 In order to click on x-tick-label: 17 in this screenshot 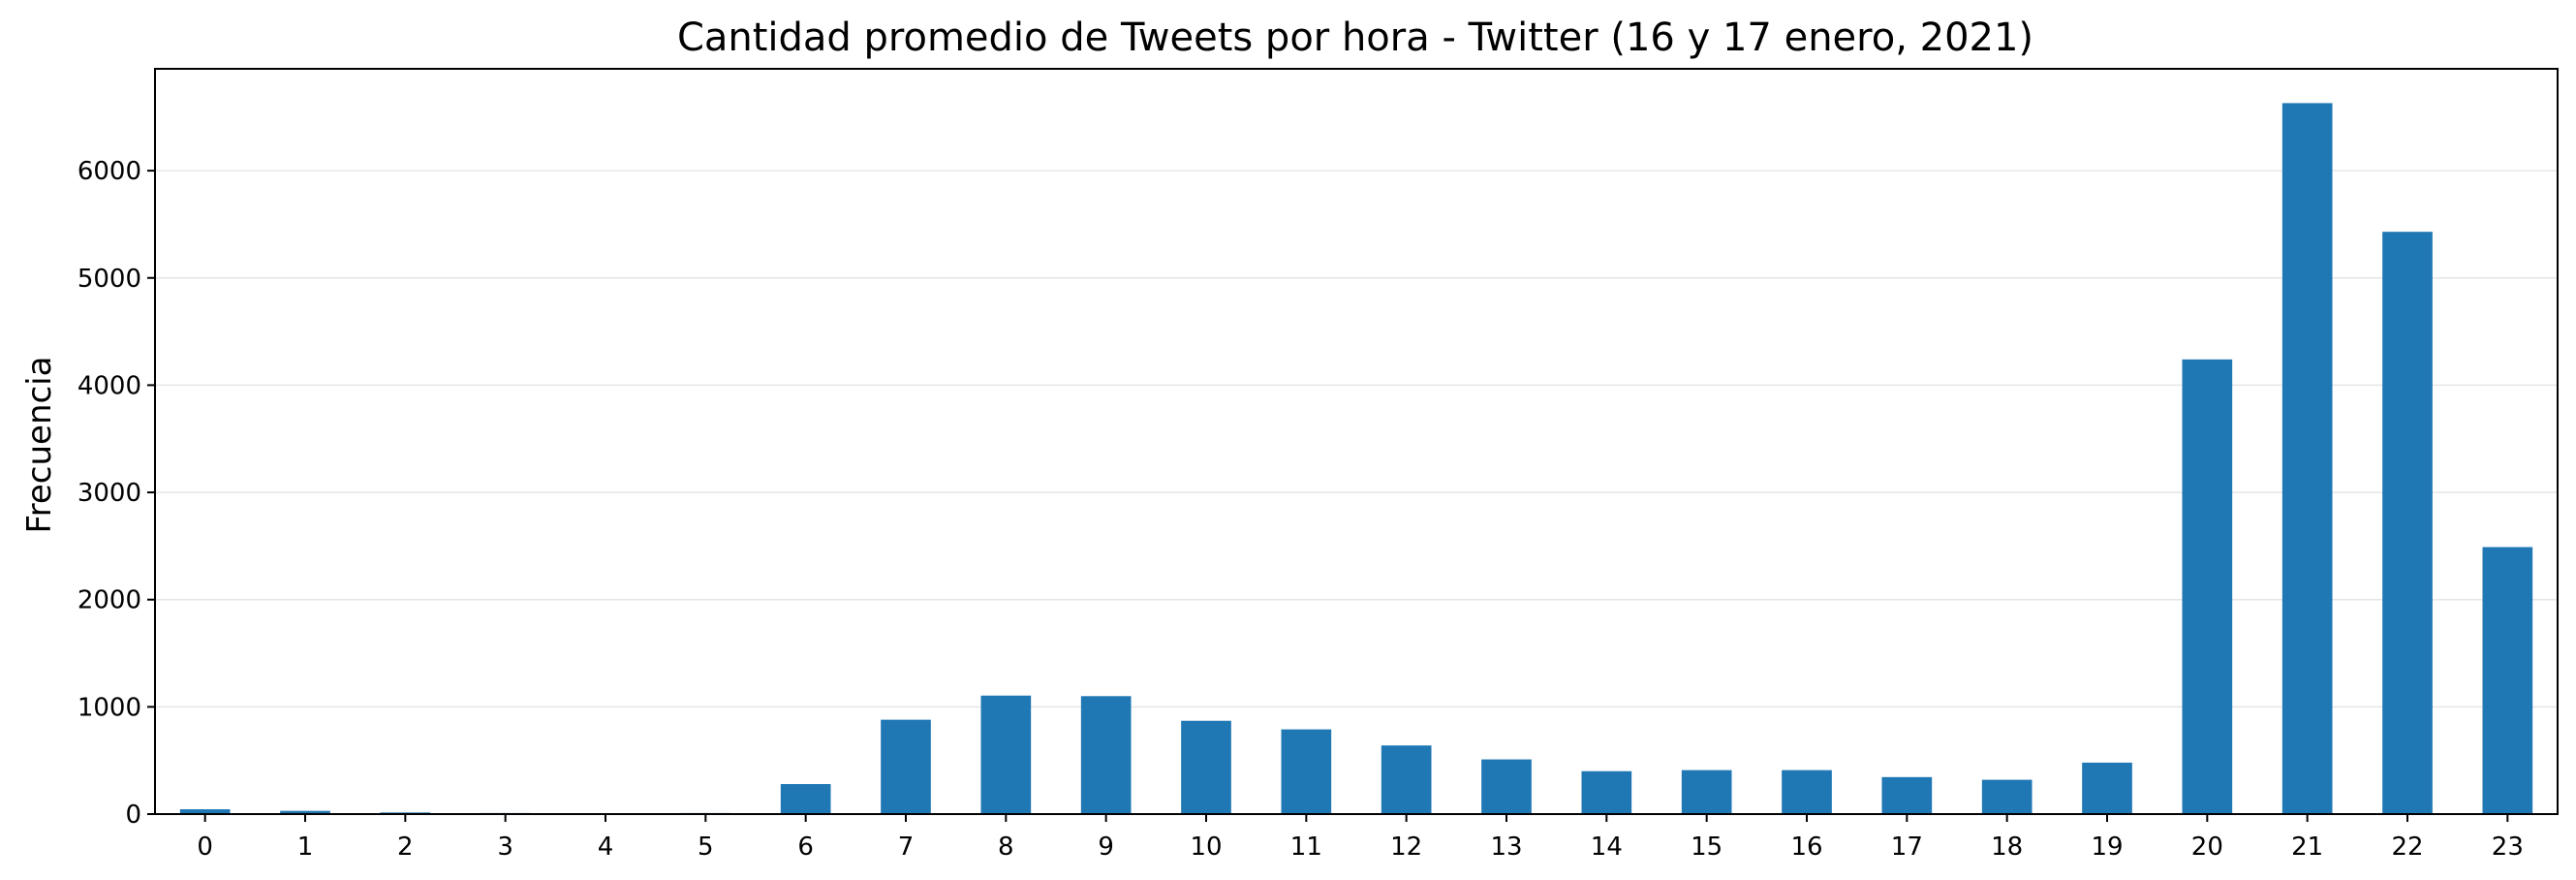, I will do `click(1907, 847)`.